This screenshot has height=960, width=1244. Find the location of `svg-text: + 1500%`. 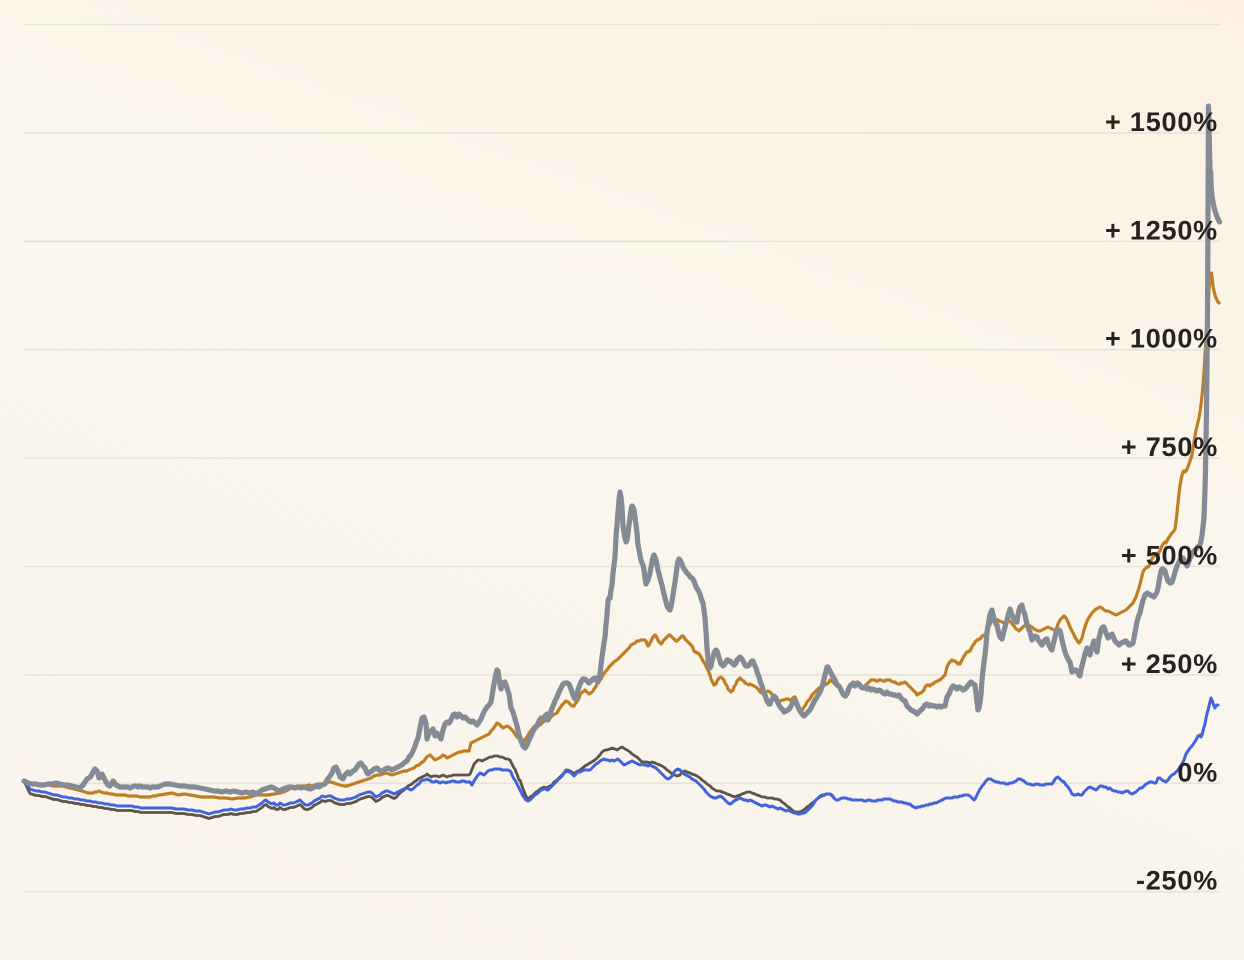

svg-text: + 1500% is located at coordinates (1161, 122).